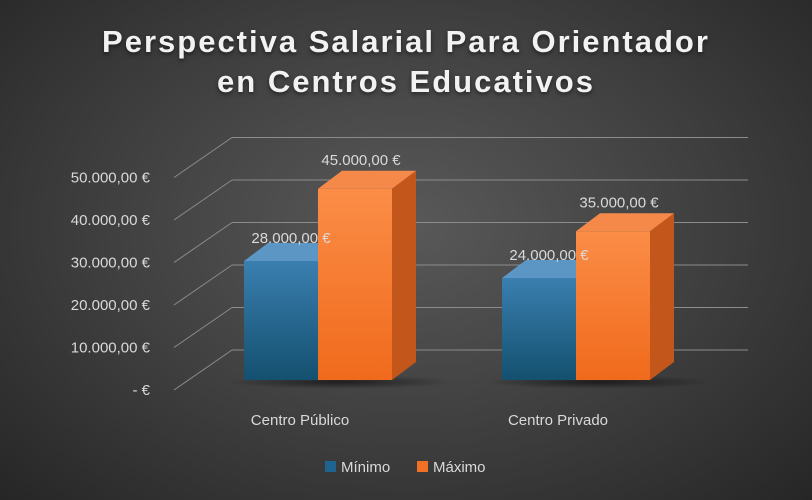 The width and height of the screenshot is (812, 500). Describe the element at coordinates (406, 41) in the screenshot. I see `chart-title-line-1: Perspectiva Salarial Para Orientador` at that location.